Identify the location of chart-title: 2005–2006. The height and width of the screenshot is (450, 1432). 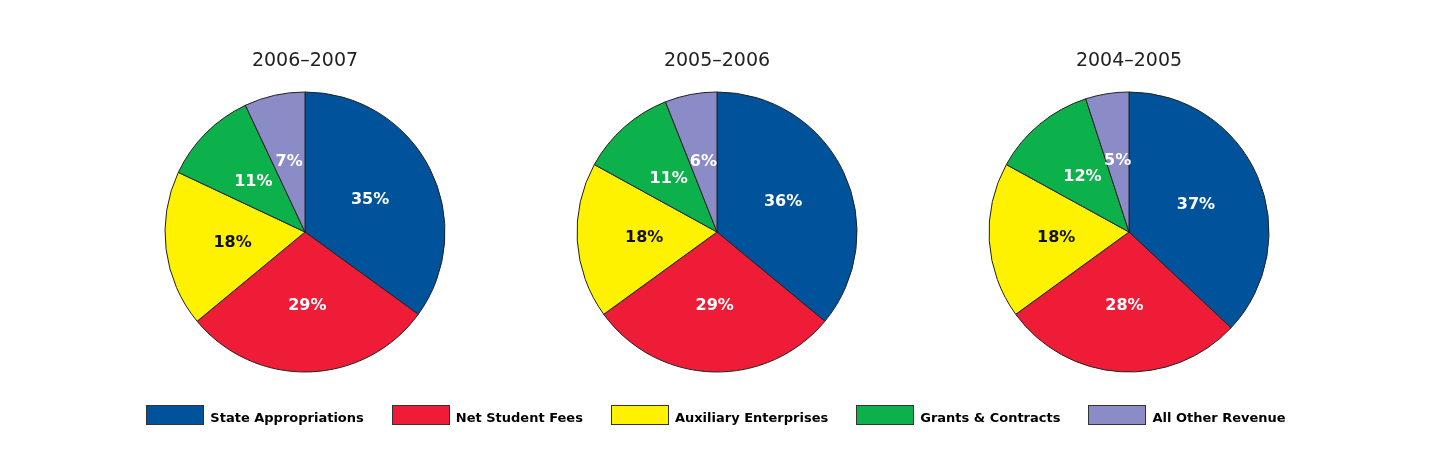
(717, 58).